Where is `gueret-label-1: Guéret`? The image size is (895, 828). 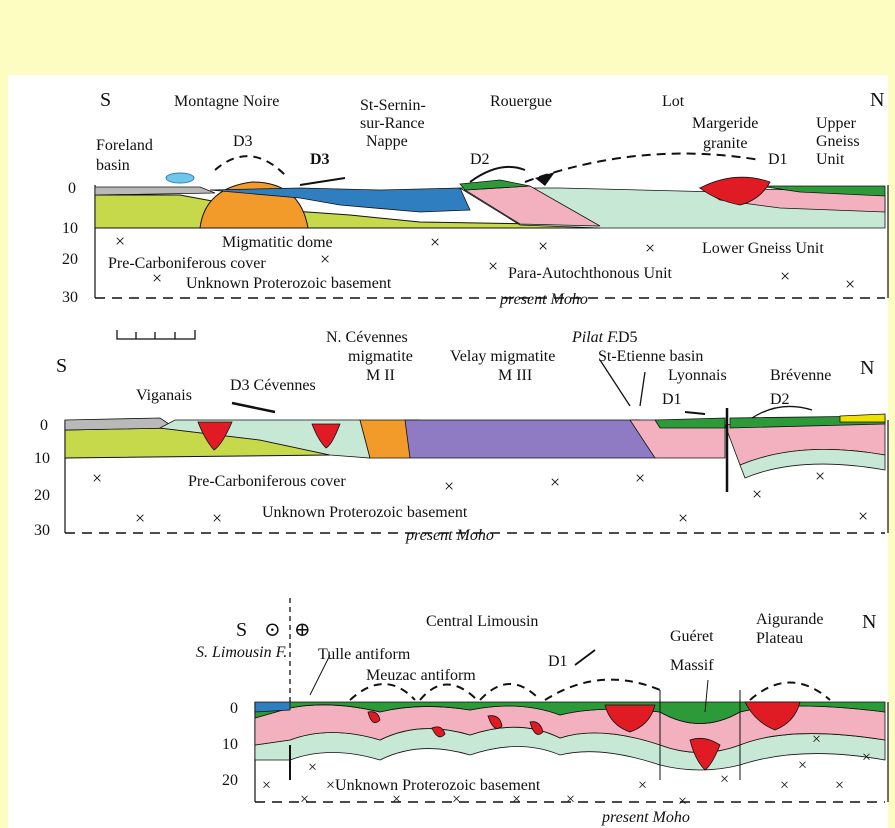 gueret-label-1: Guéret is located at coordinates (692, 636).